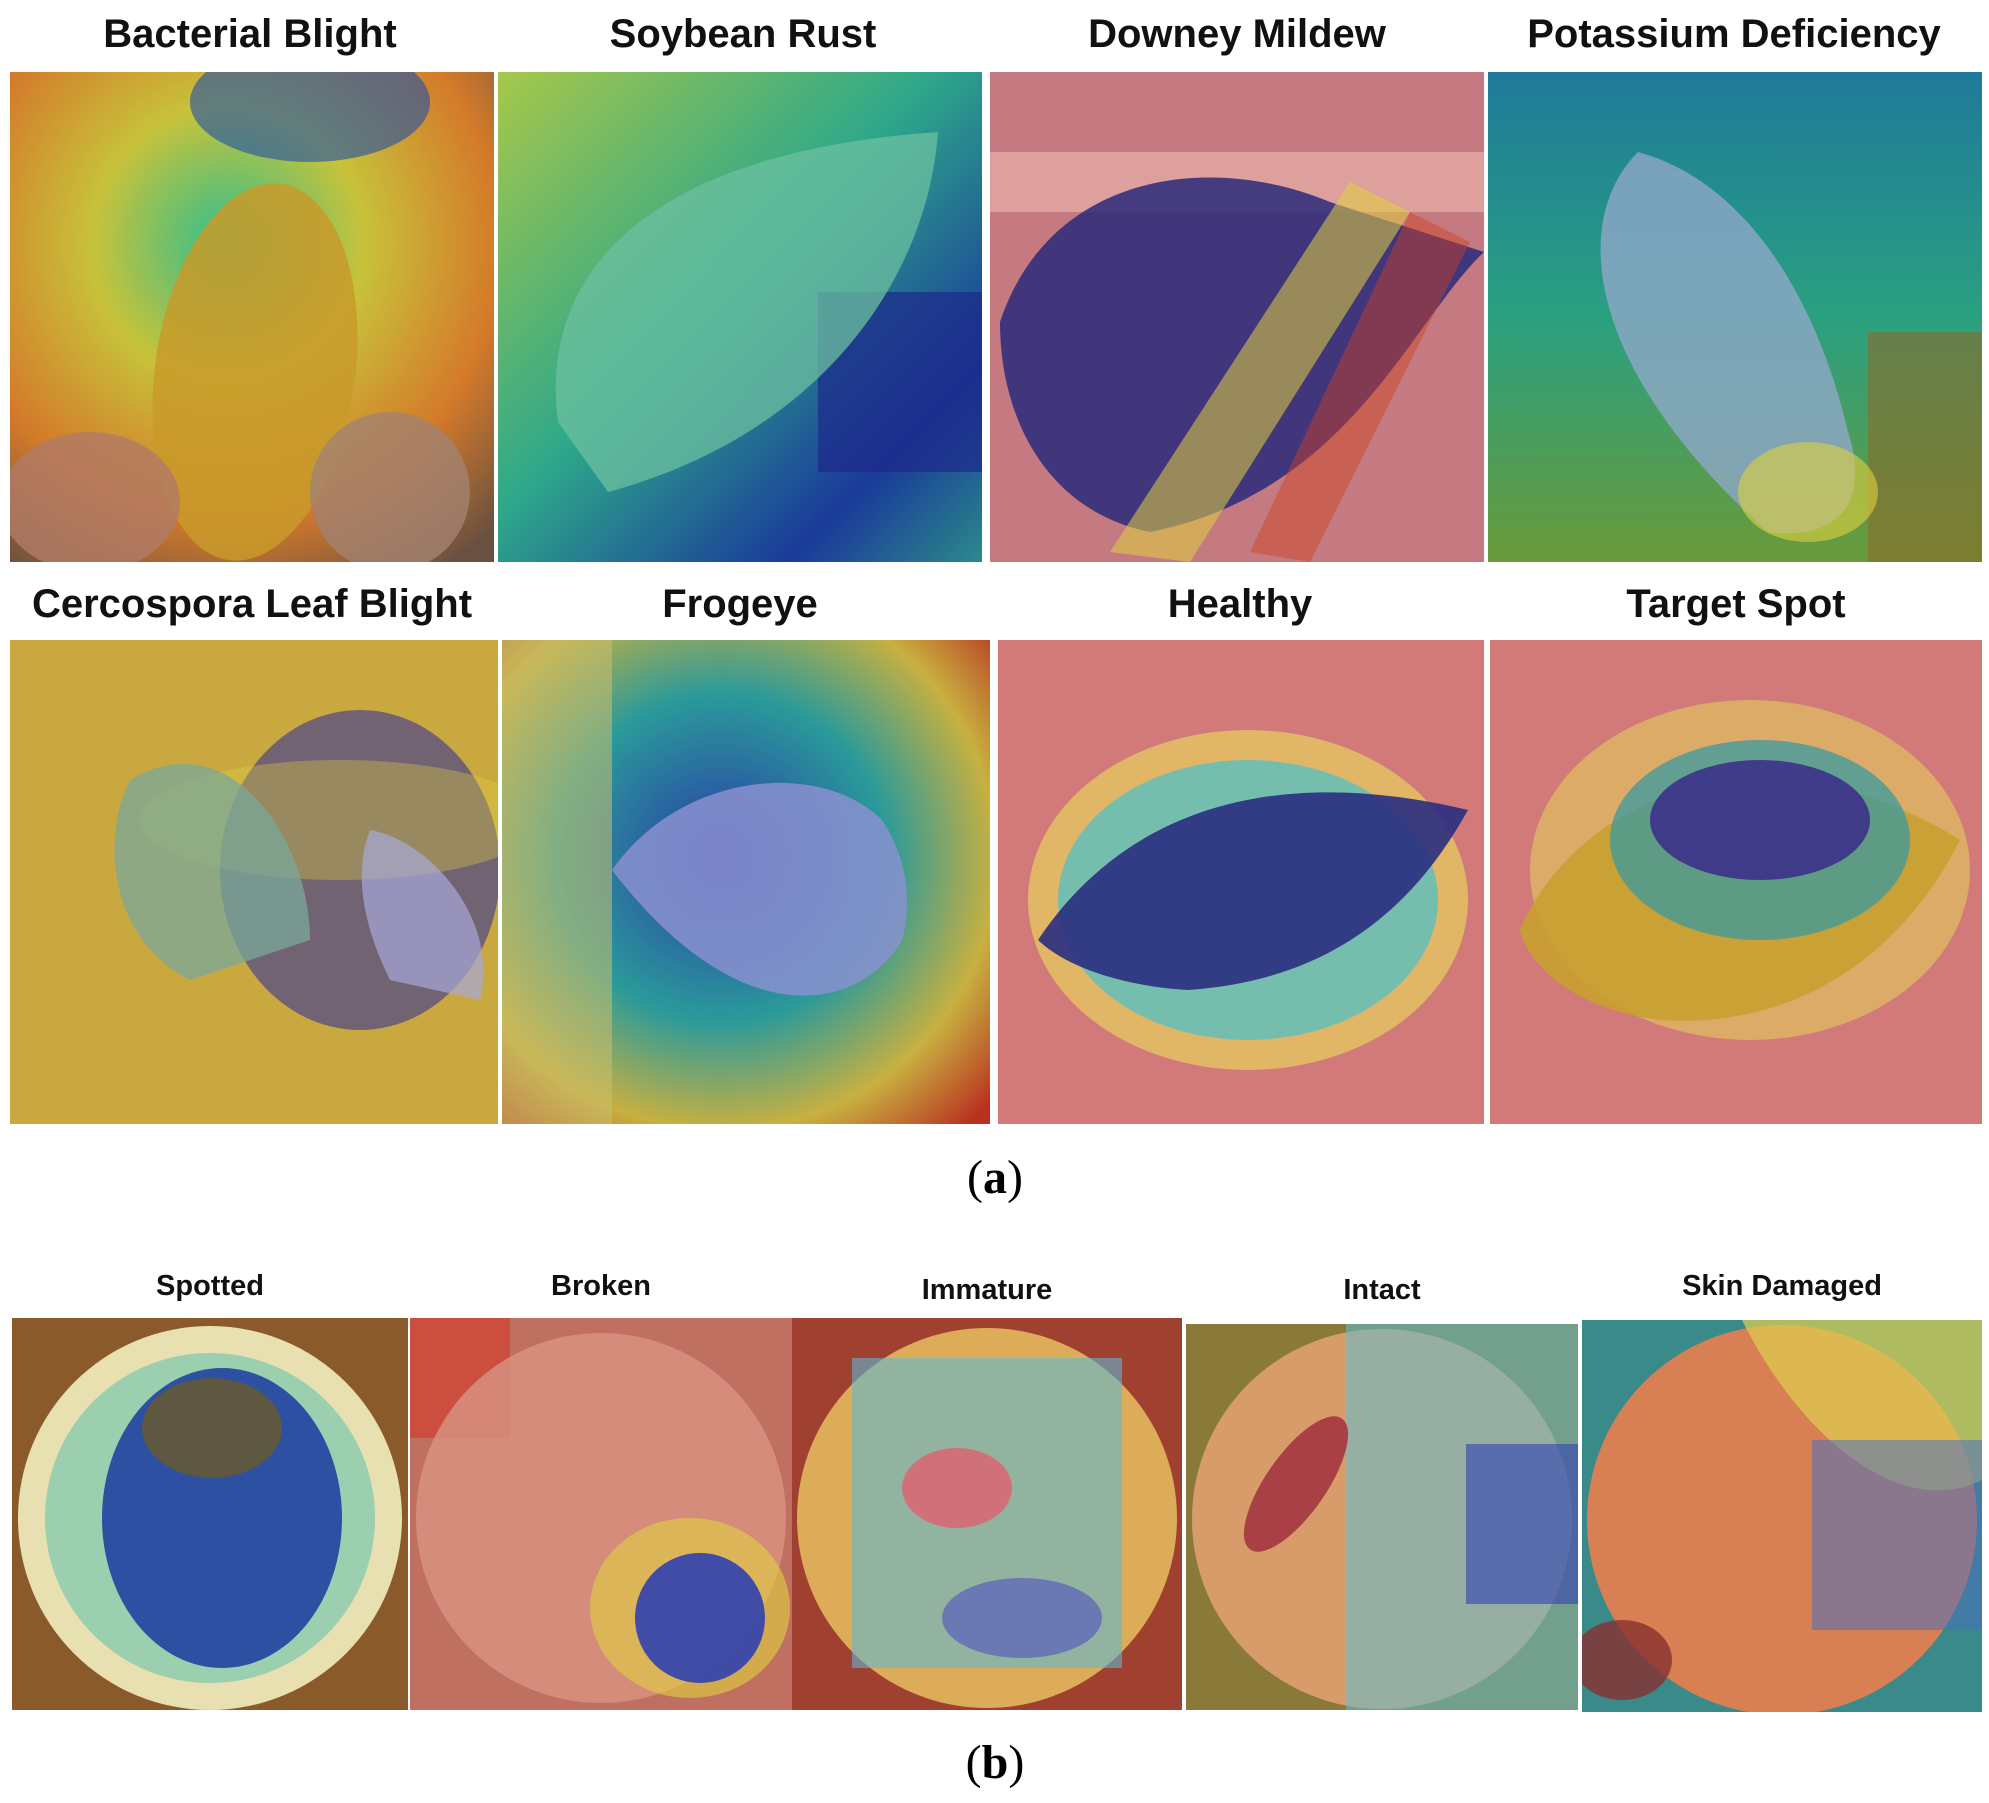 The width and height of the screenshot is (1989, 1803). I want to click on label-immature: Immature, so click(987, 1290).